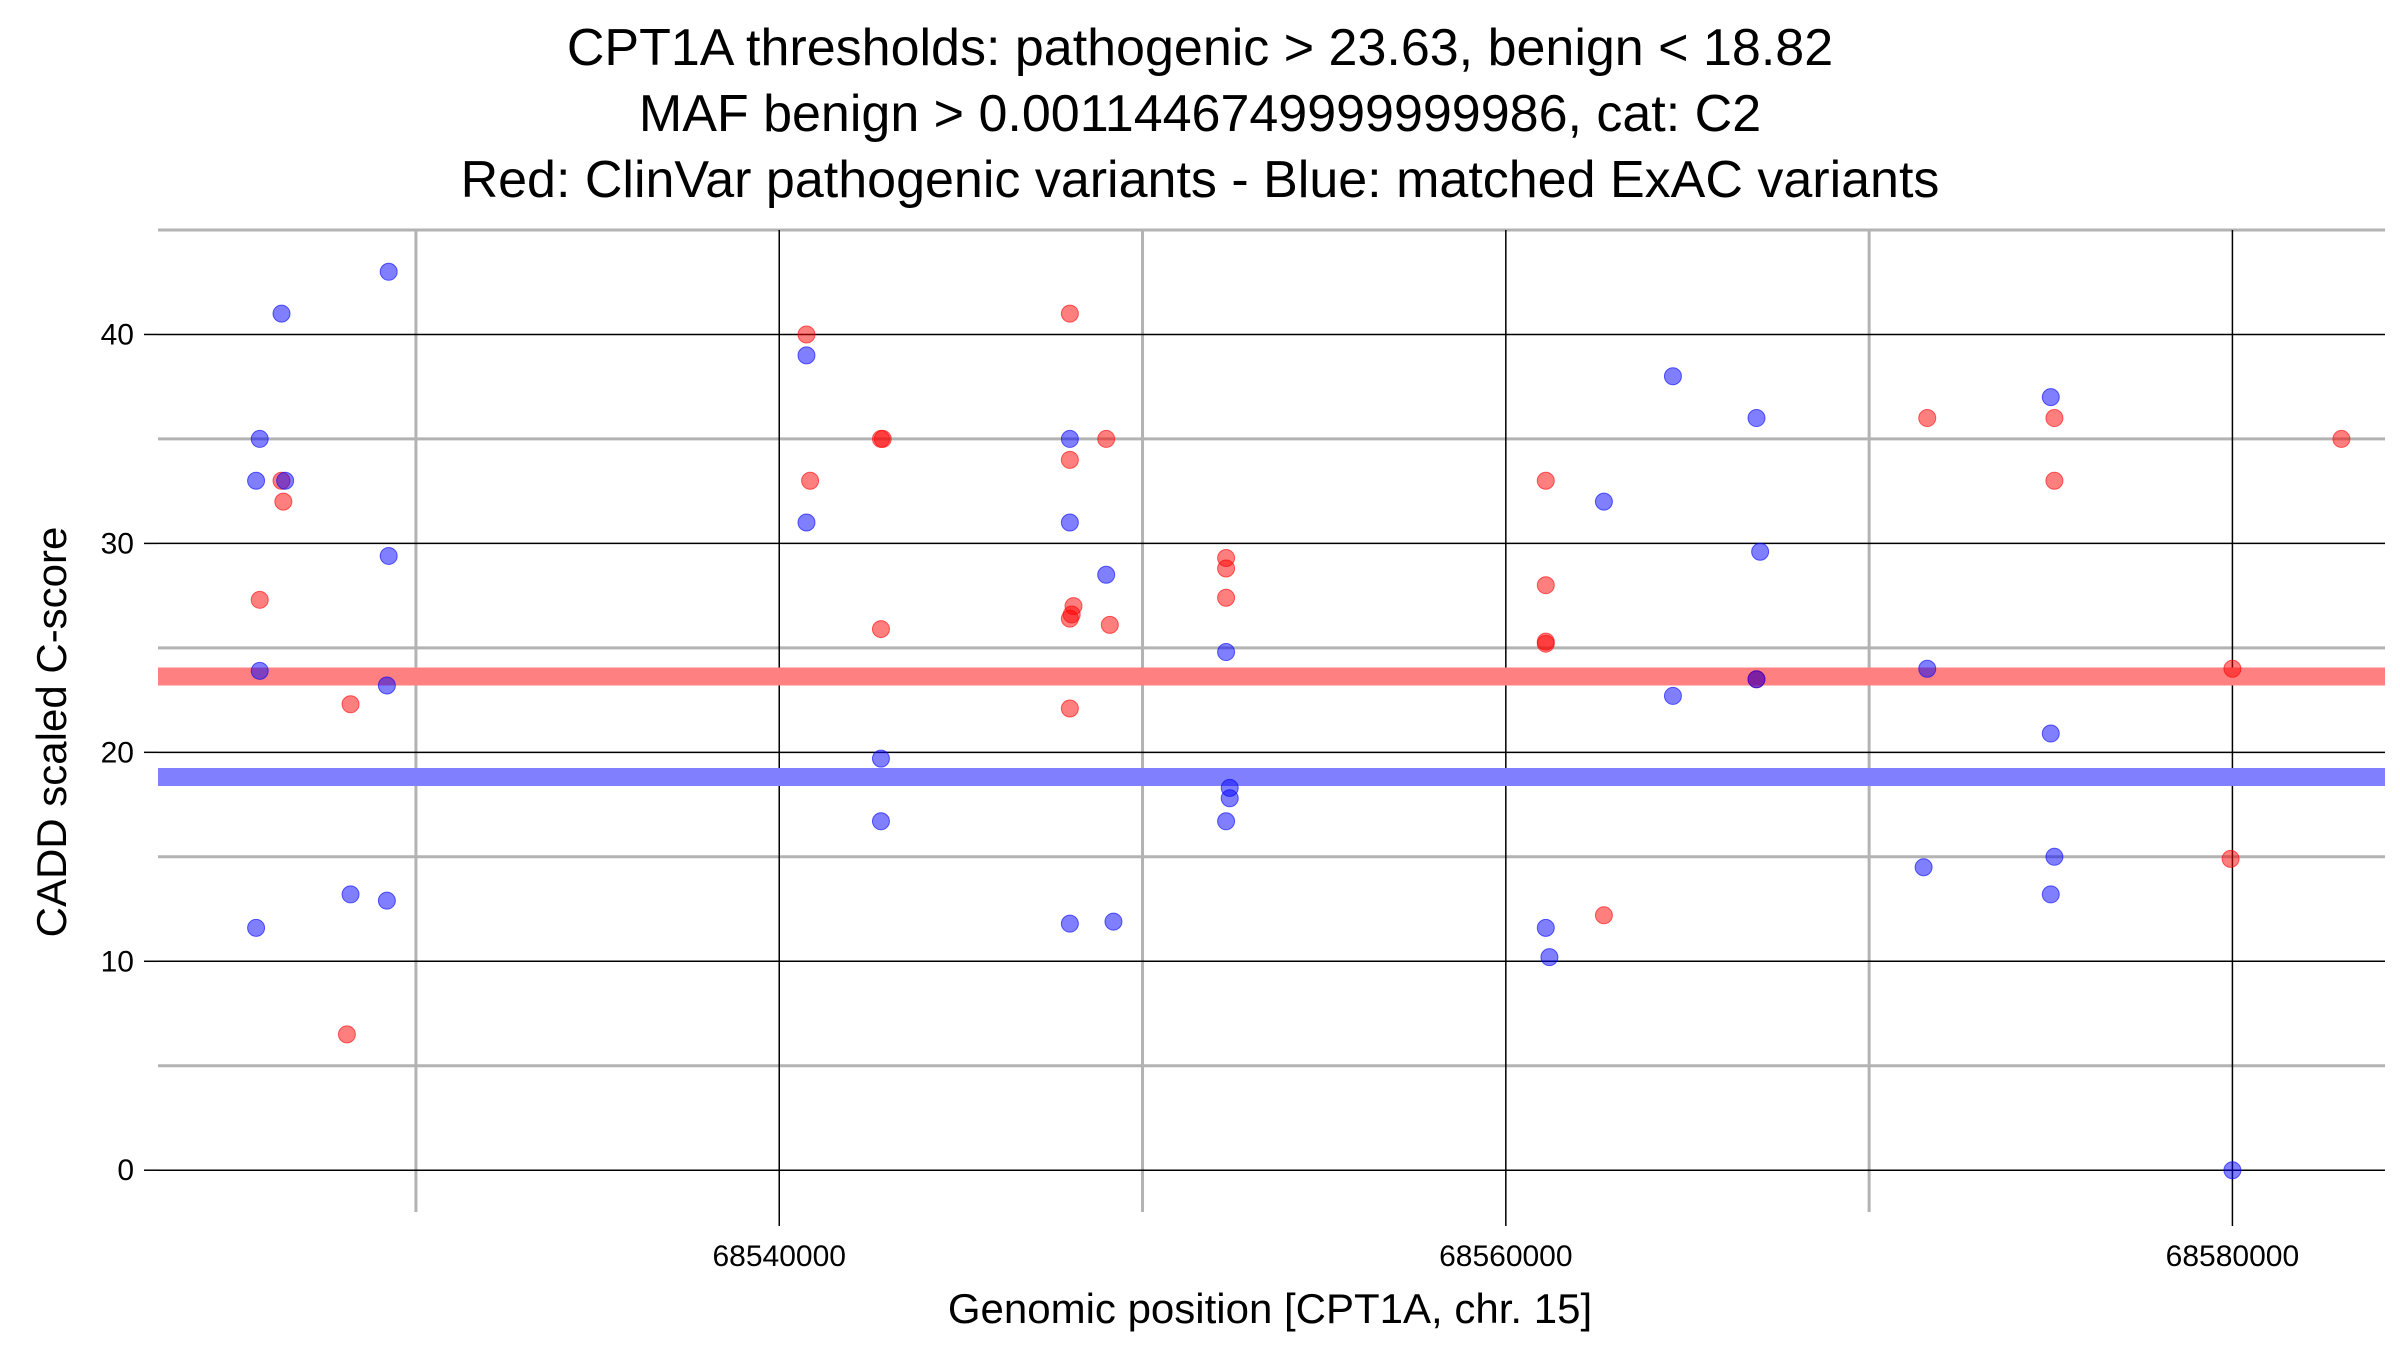  Describe the element at coordinates (117, 752) in the screenshot. I see `y-tick-label: 20` at that location.